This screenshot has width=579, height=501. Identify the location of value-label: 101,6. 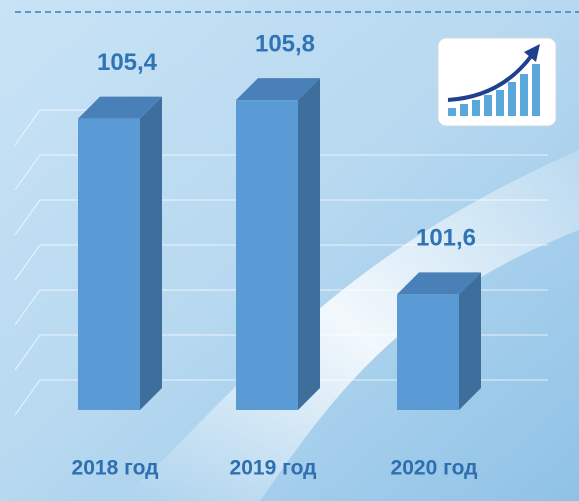
(446, 238).